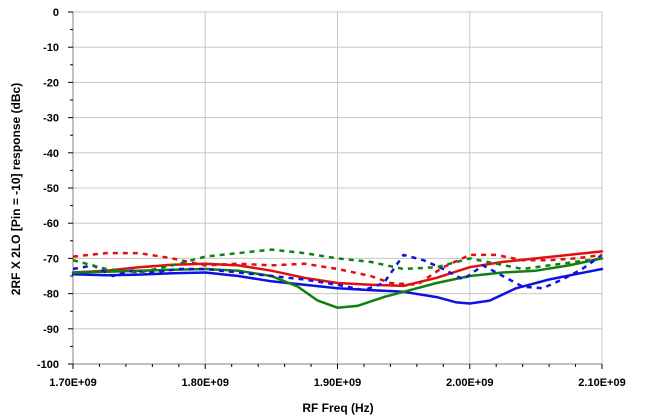 Image resolution: width=650 pixels, height=419 pixels. Describe the element at coordinates (72, 383) in the screenshot. I see `x-tick-label: 1.70E+09` at that location.